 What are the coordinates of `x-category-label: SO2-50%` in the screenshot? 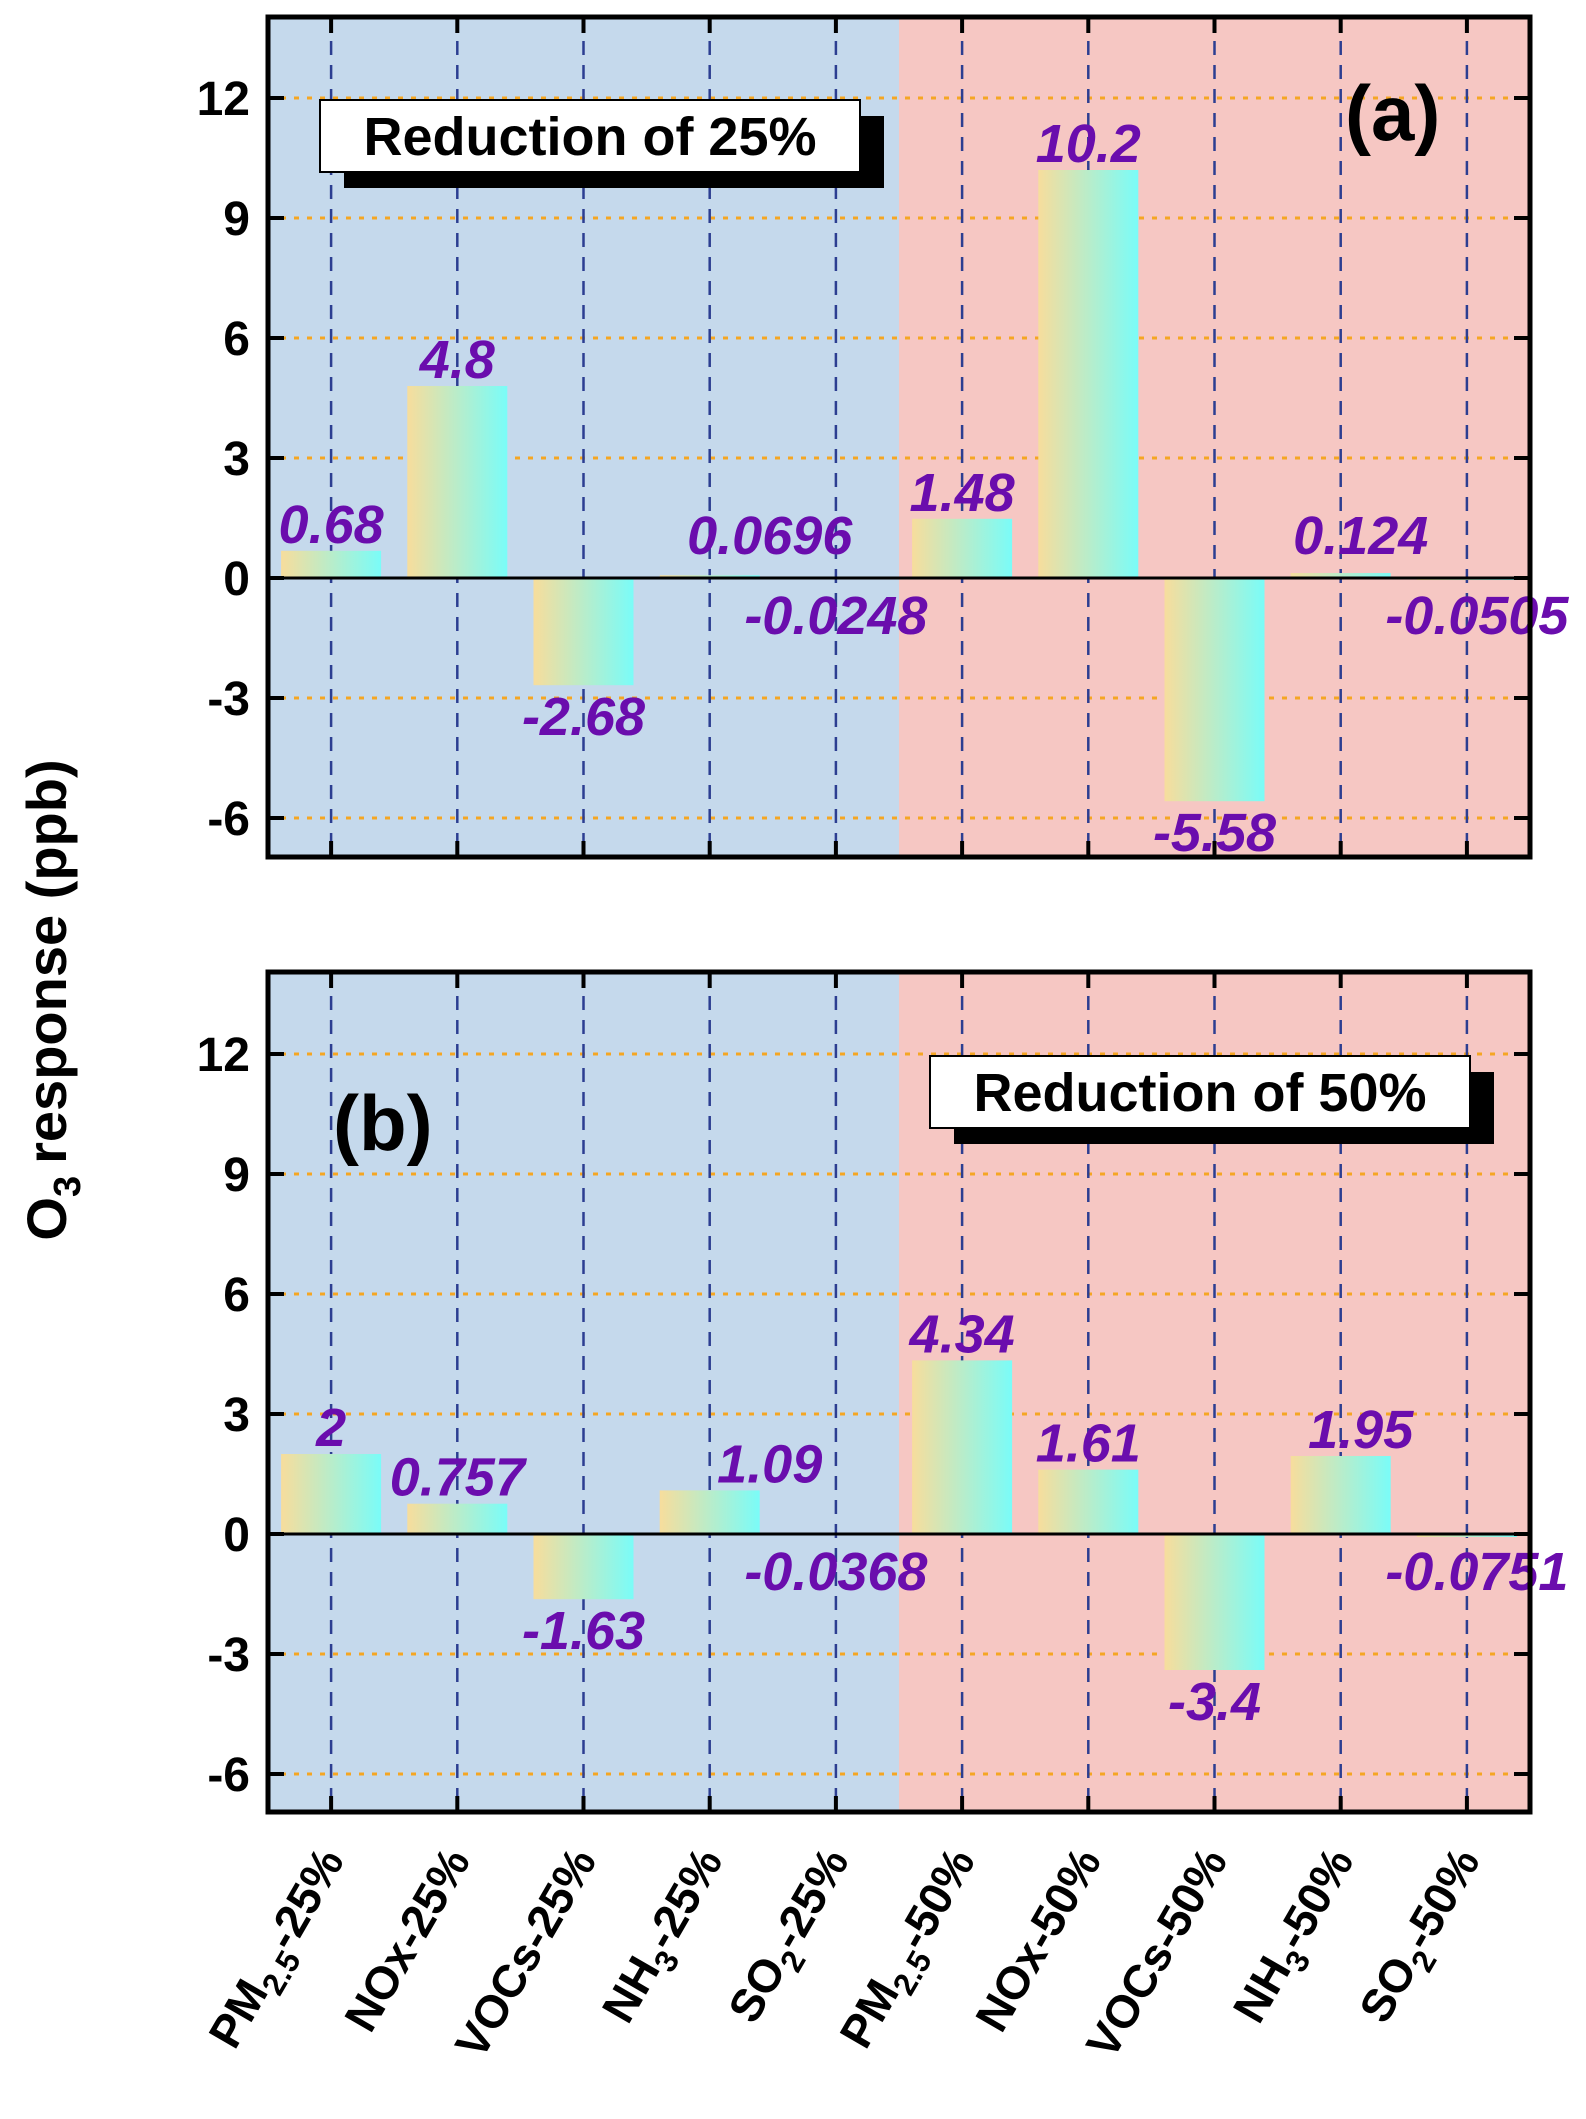 It's located at (1423, 1937).